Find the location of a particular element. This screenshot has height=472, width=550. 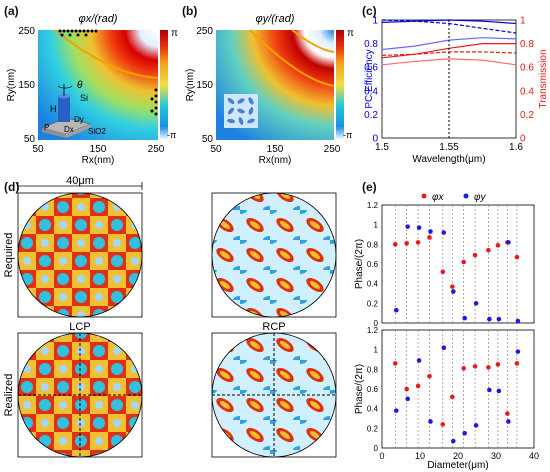

tick-b-y-250: 250 is located at coordinates (204, 31).